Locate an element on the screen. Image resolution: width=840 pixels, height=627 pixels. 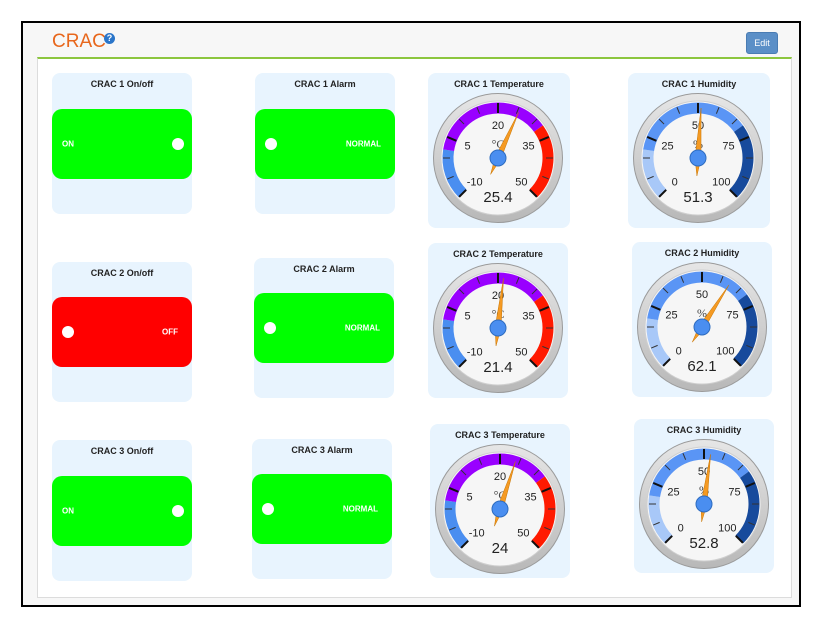
page-title: CRAC is located at coordinates (79, 41).